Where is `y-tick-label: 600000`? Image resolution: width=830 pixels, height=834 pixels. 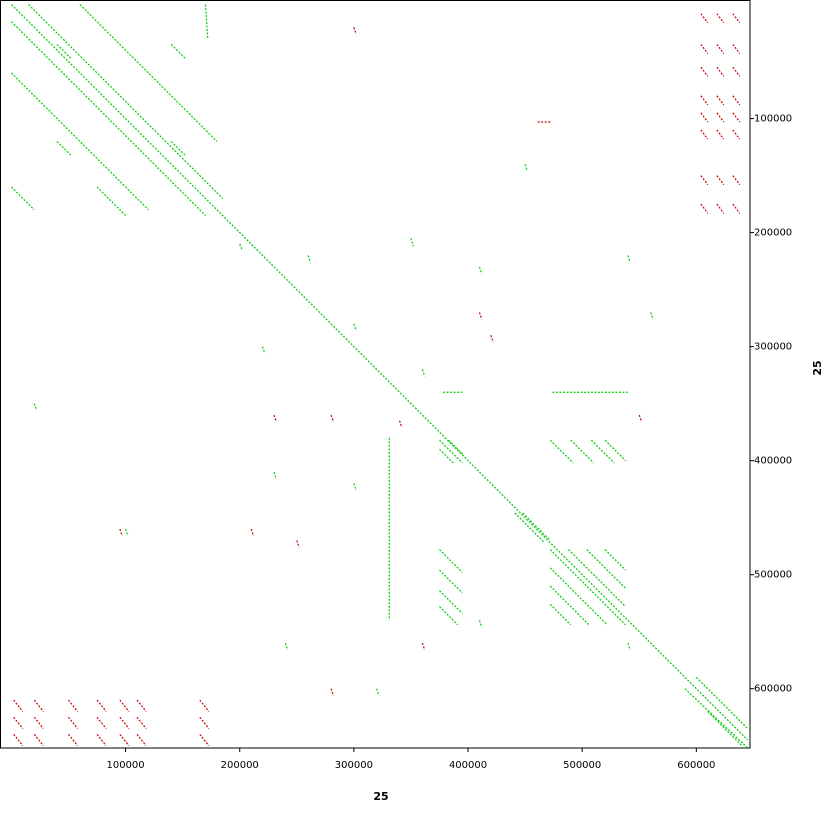 y-tick-label: 600000 is located at coordinates (773, 689).